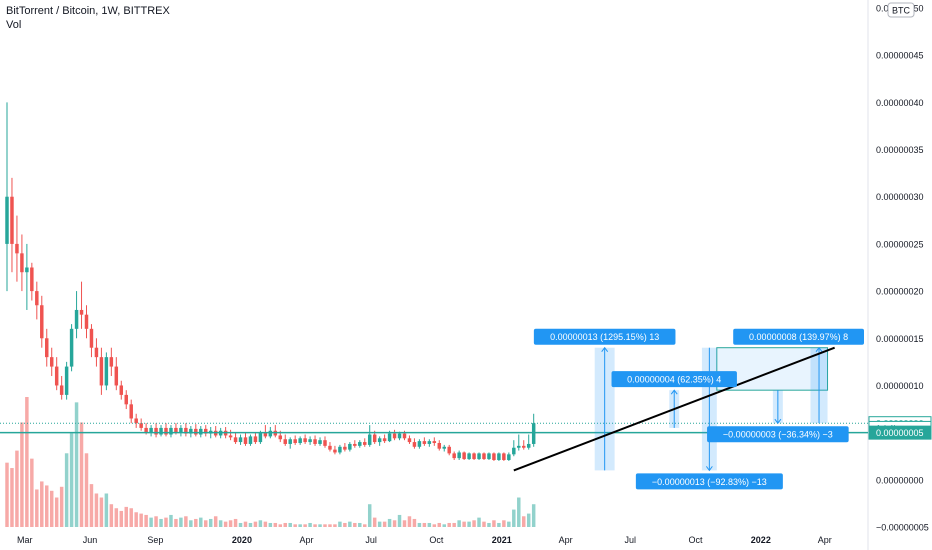 The image size is (932, 550). I want to click on measure-label-box, so click(778, 434).